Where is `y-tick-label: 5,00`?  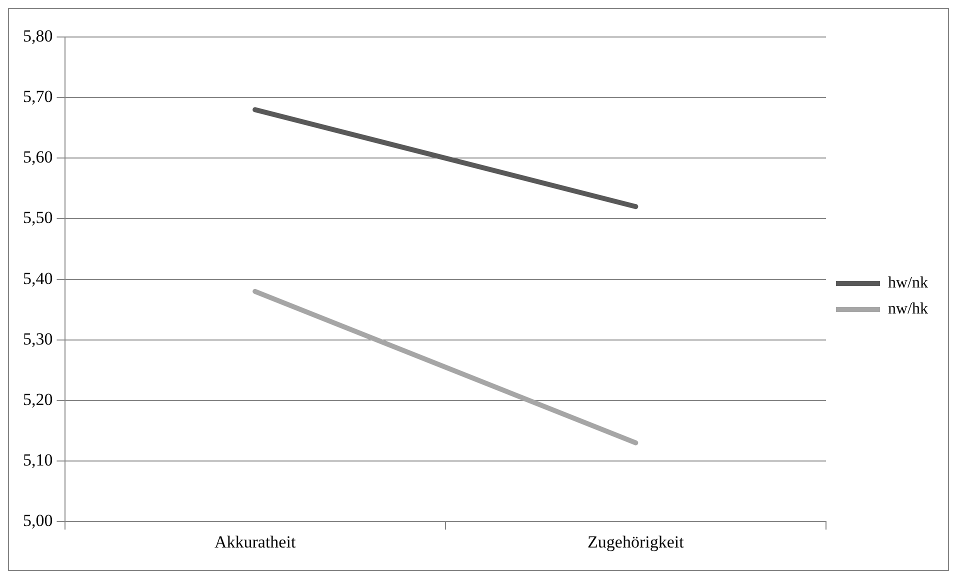 y-tick-label: 5,00 is located at coordinates (38, 520).